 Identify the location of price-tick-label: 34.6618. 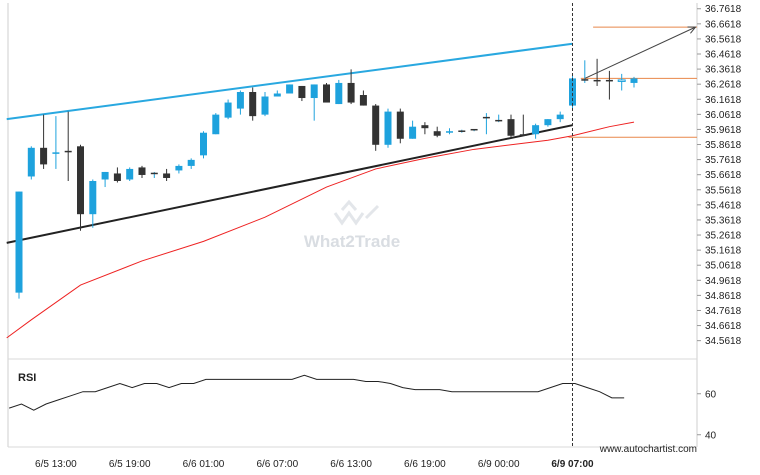
(723, 326).